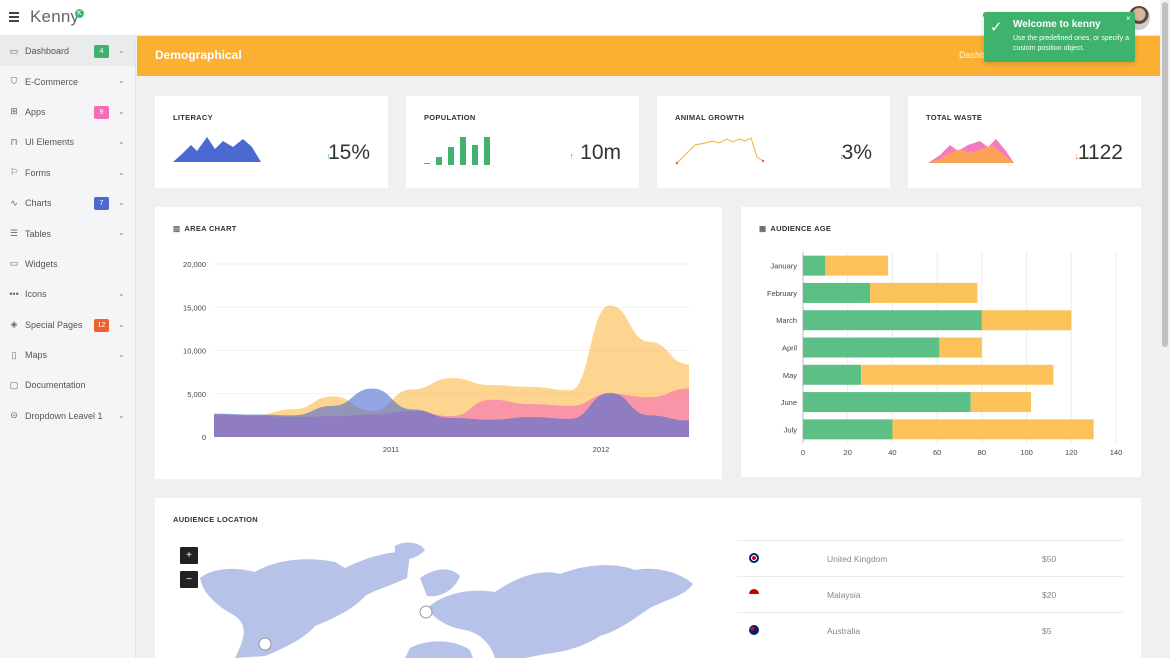 Image resolution: width=1170 pixels, height=658 pixels. I want to click on scrollbar-thumb, so click(1165, 174).